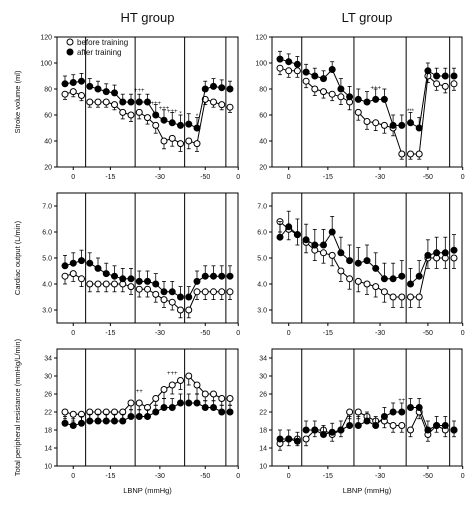 This screenshot has width=474, height=505. Describe the element at coordinates (140, 392) in the screenshot. I see `significance-mark: ++` at that location.